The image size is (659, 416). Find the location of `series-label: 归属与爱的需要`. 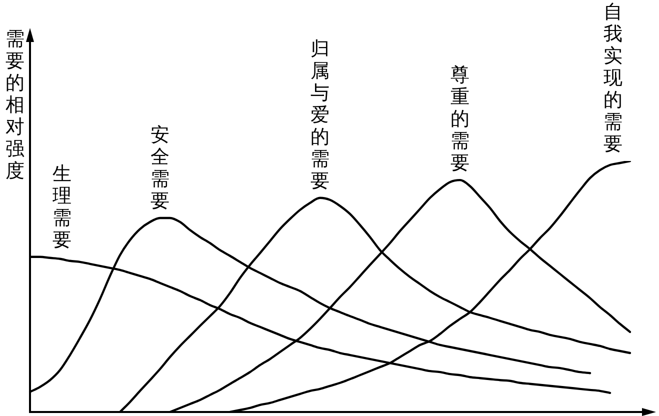

series-label: 归属与爱的需要 is located at coordinates (320, 115).